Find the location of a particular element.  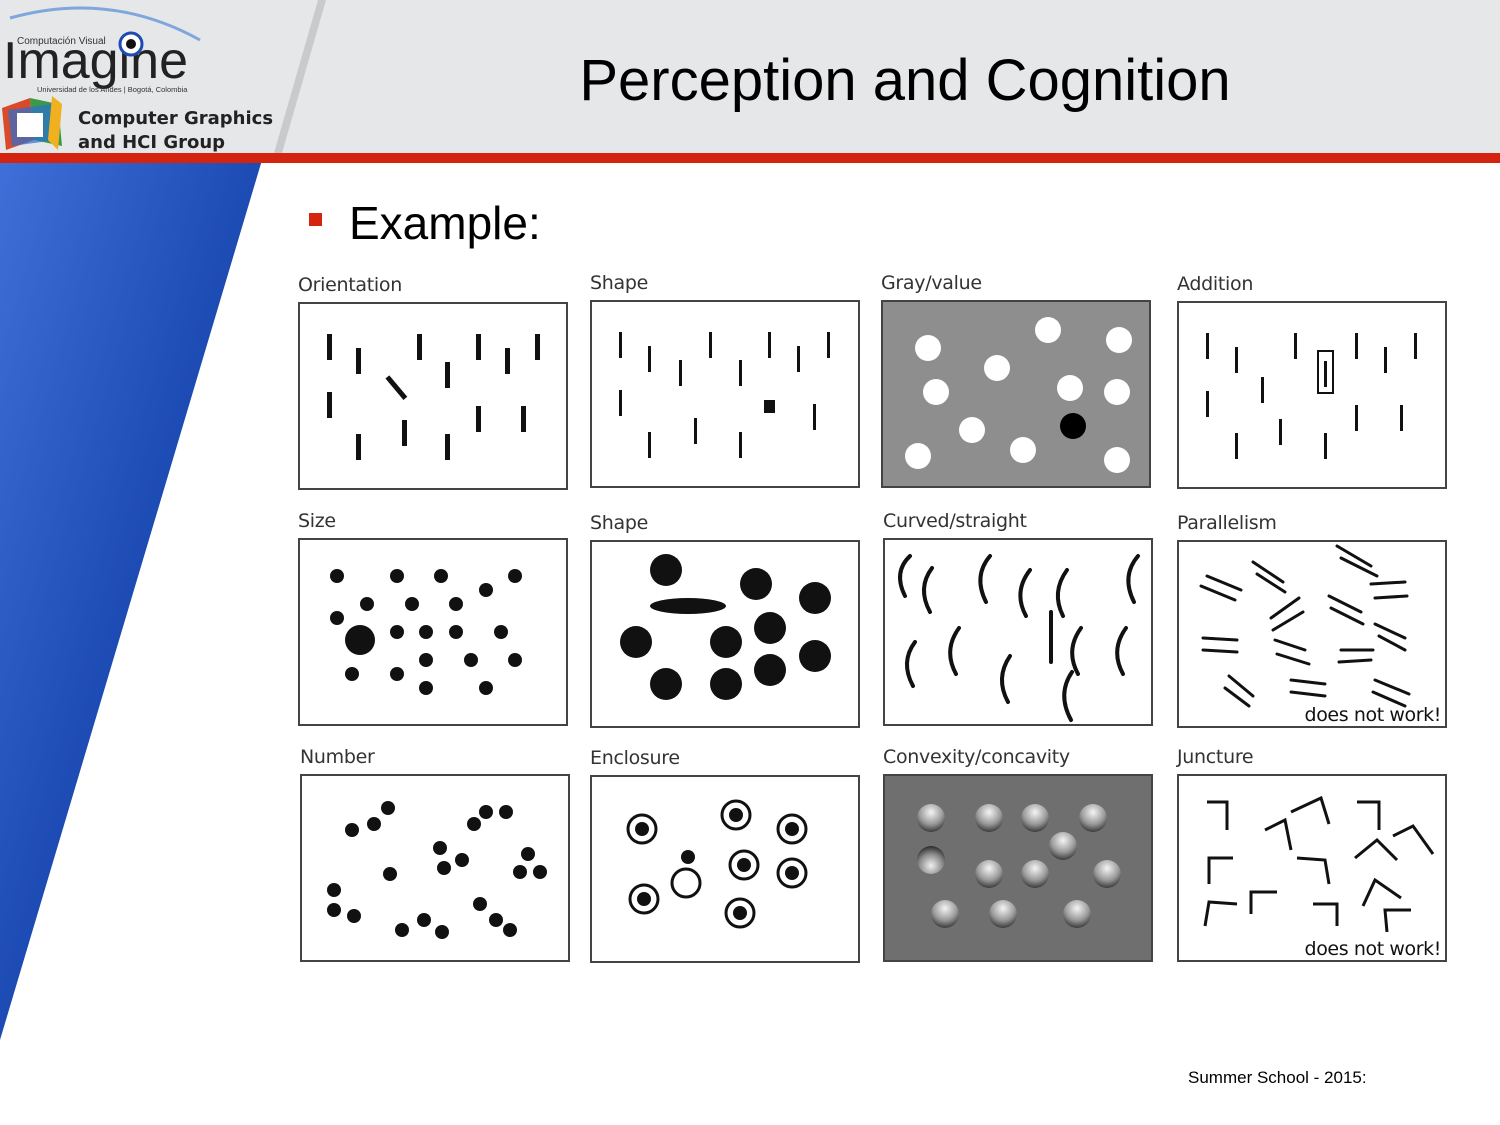

figure-label: Juncture is located at coordinates (1215, 757).